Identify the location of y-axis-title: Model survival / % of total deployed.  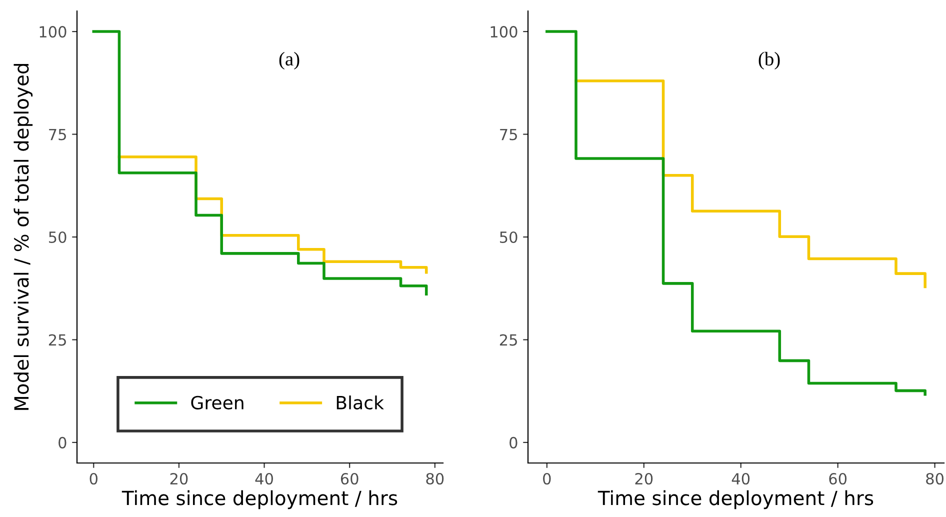
(23, 237).